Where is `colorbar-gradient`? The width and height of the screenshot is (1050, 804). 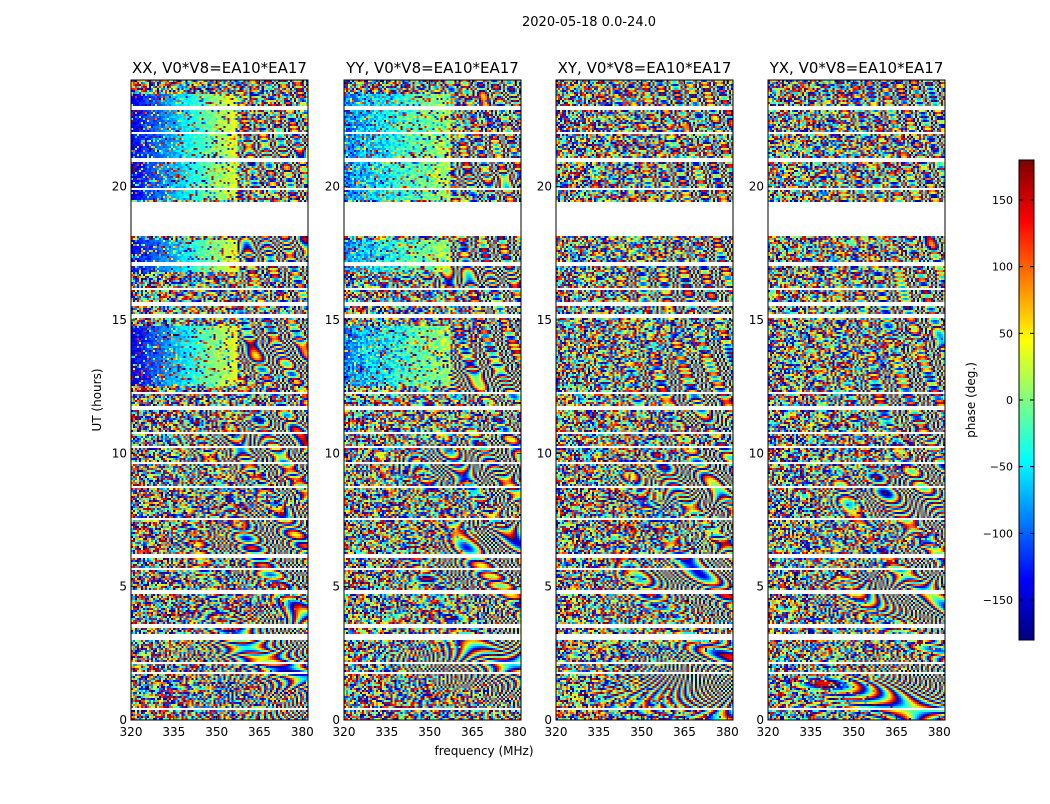 colorbar-gradient is located at coordinates (1026, 400).